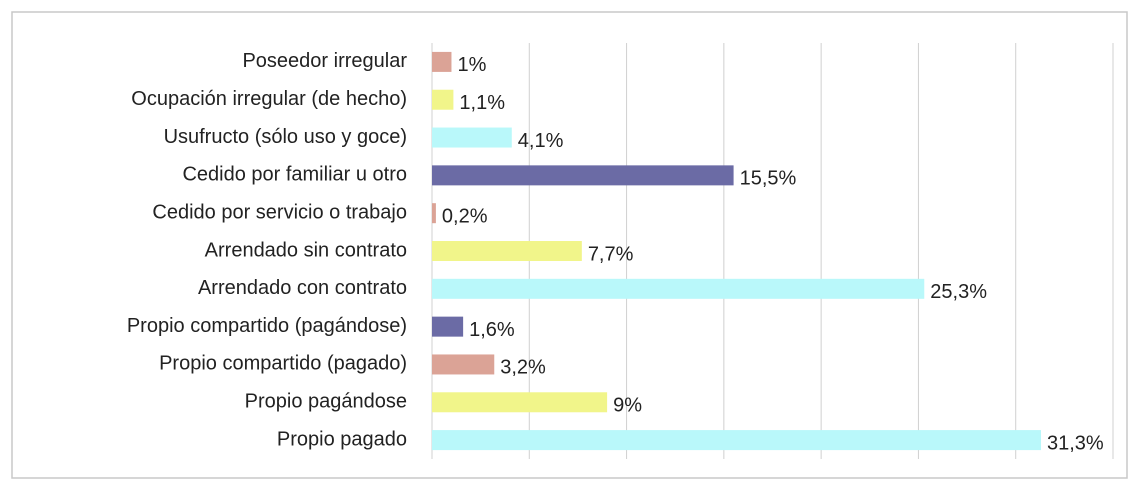 This screenshot has width=1130, height=480. Describe the element at coordinates (269, 99) in the screenshot. I see `category-label: Ocupación irregular (de hecho)` at that location.